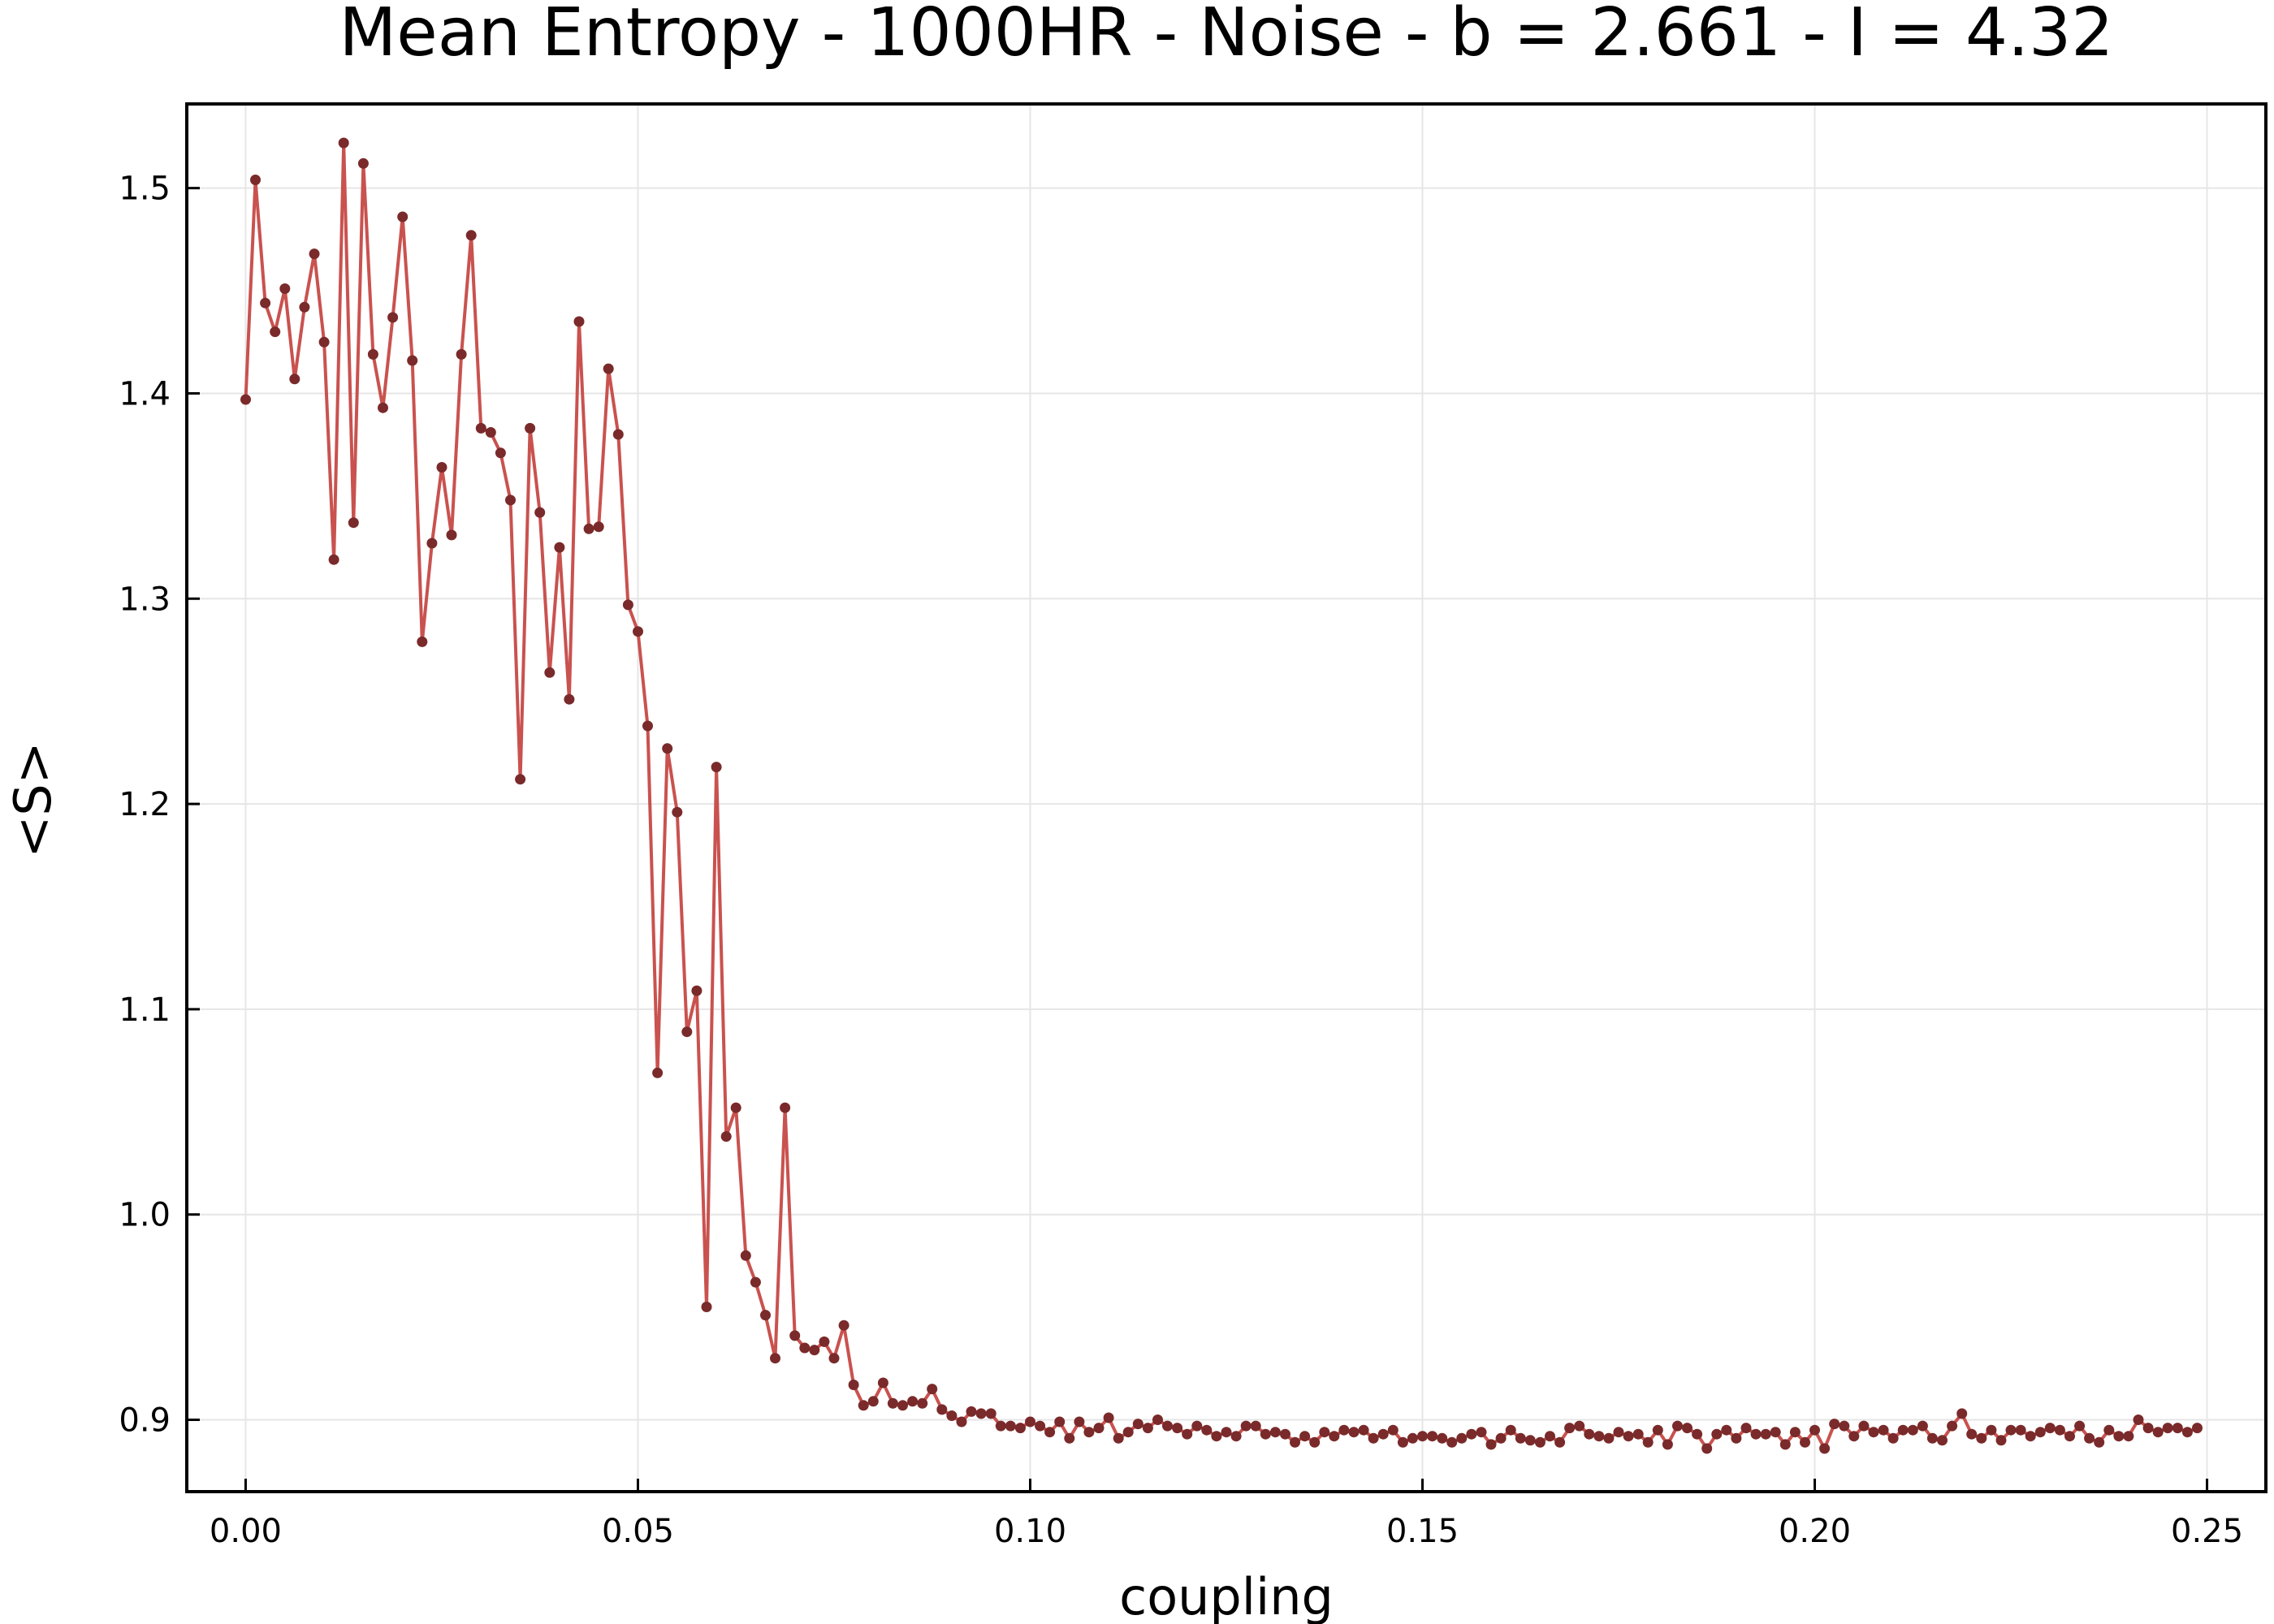 The height and width of the screenshot is (1624, 2274). Describe the element at coordinates (638, 1532) in the screenshot. I see `x-tick-label: 0.05` at that location.